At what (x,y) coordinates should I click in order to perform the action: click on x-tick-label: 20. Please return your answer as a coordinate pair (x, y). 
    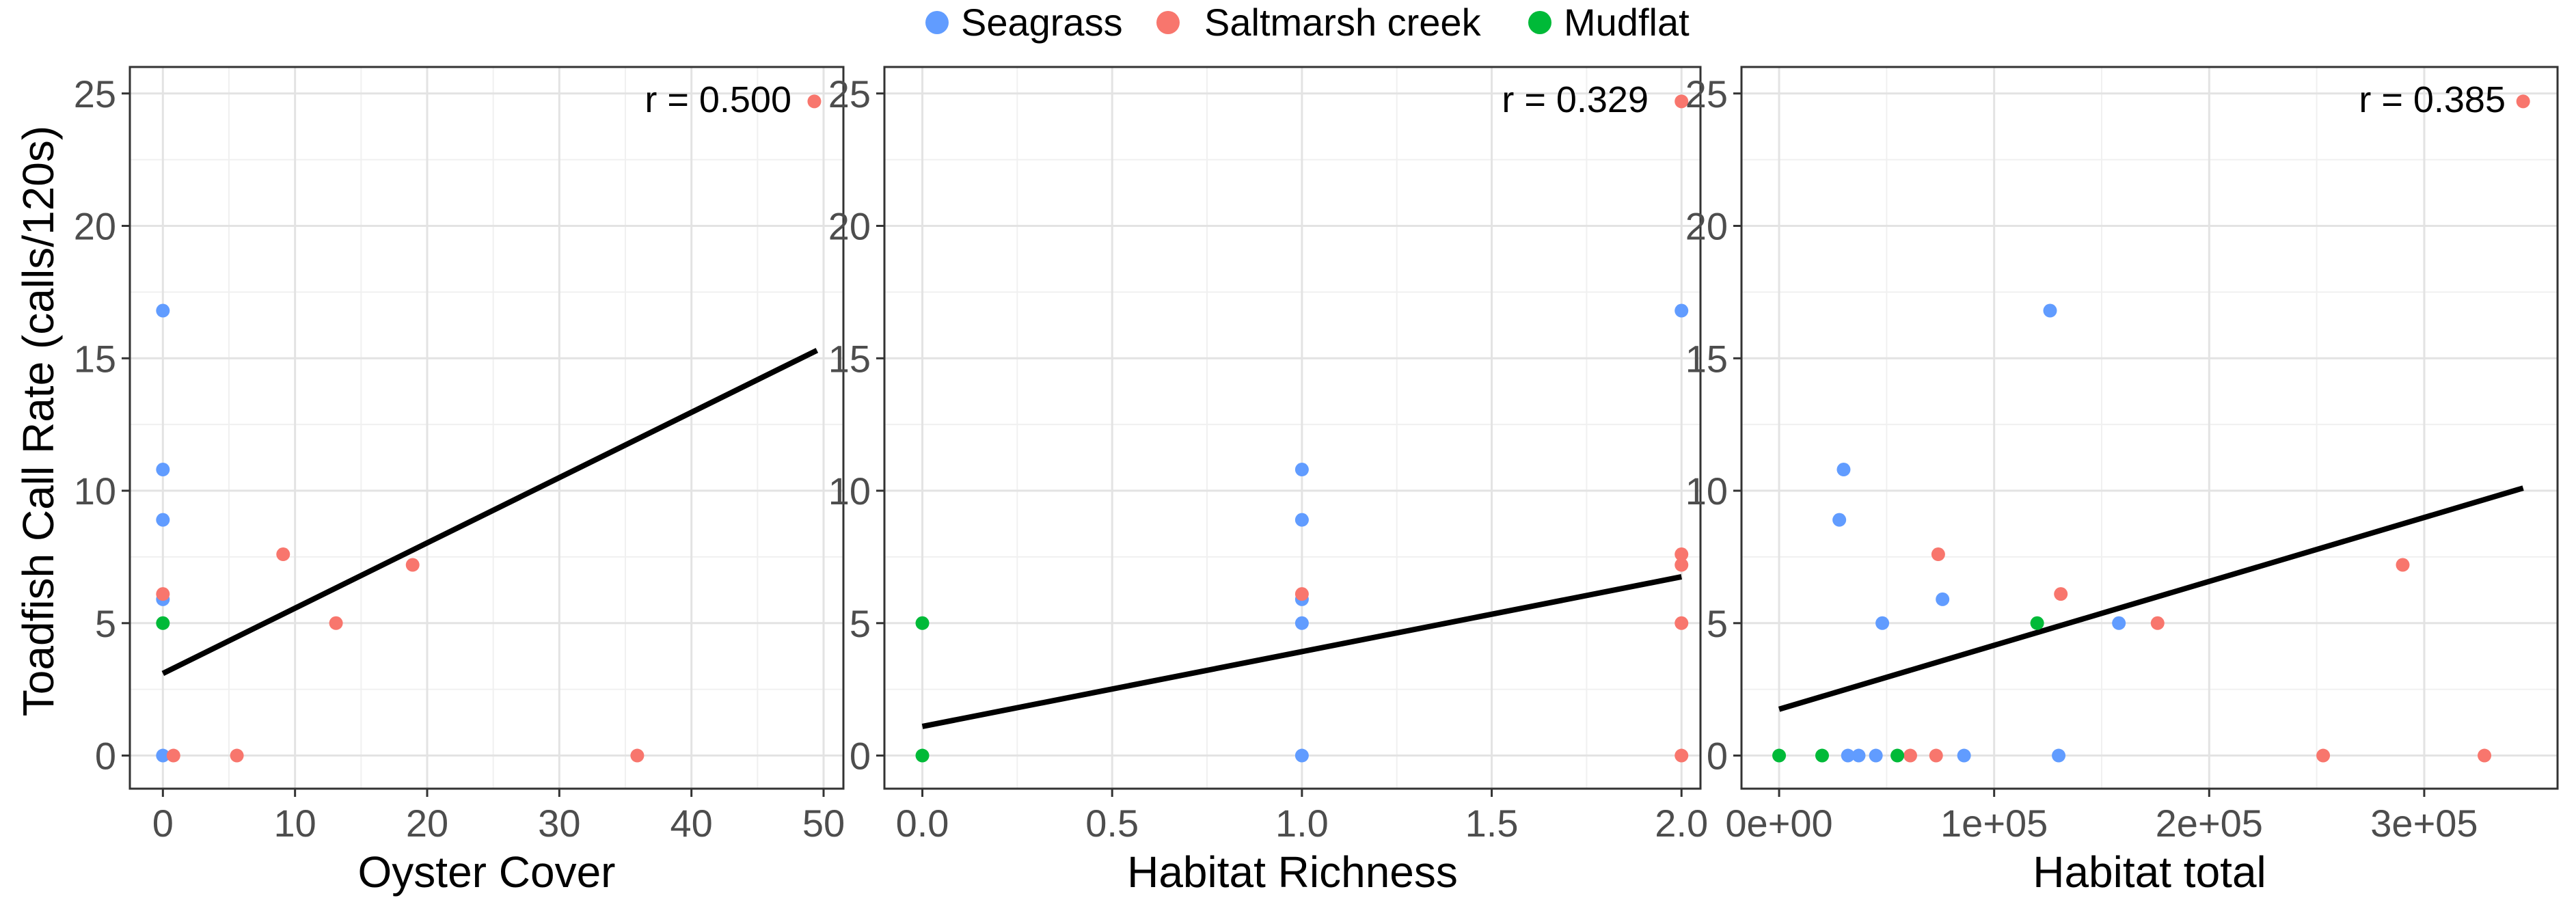
    Looking at the image, I should click on (427, 823).